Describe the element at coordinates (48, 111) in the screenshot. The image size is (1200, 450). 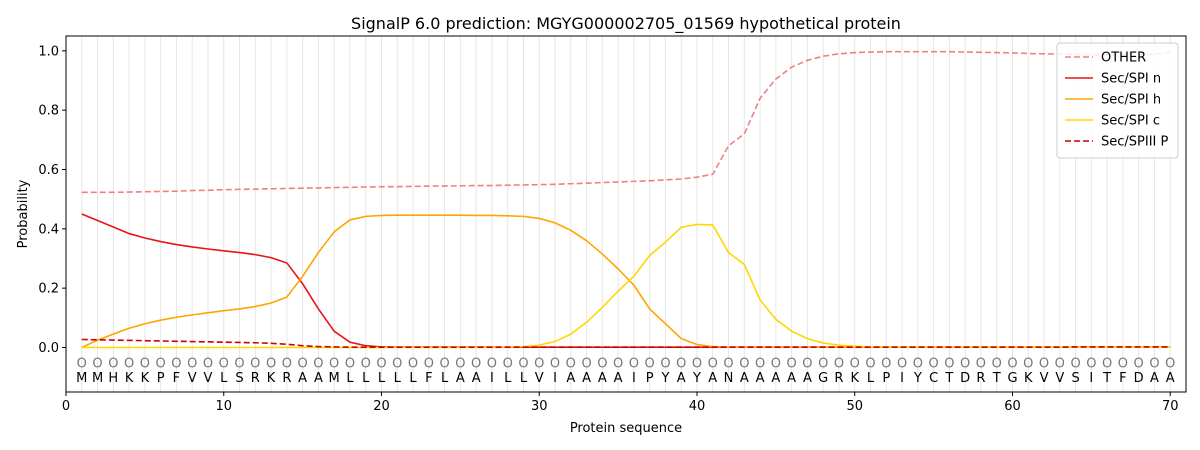
I see `y-tick-label: 0.8` at that location.